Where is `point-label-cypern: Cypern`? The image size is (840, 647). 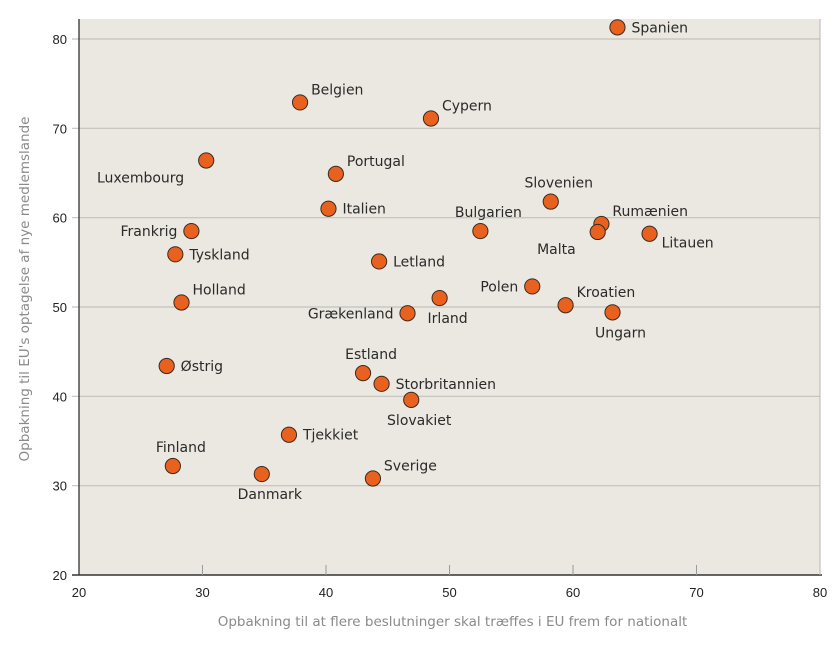 point-label-cypern: Cypern is located at coordinates (467, 107).